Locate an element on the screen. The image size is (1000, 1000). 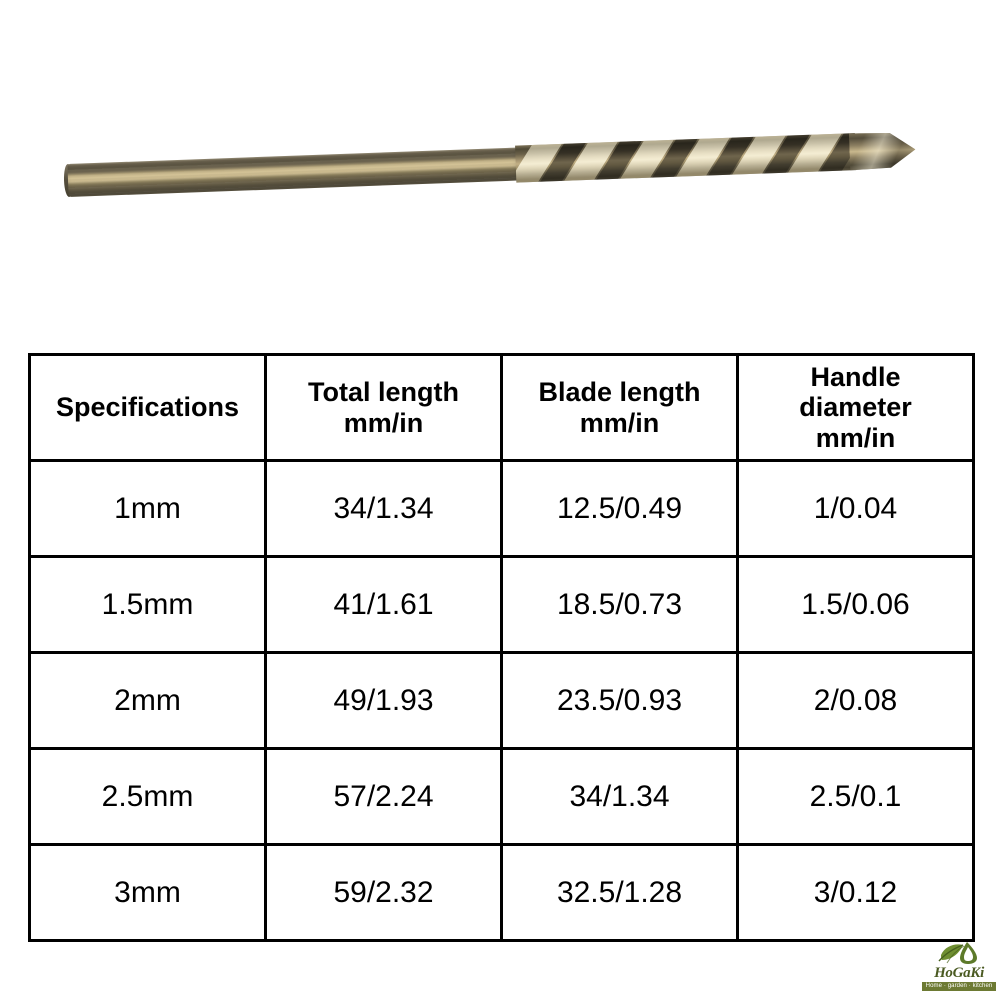
header-line: Specifications is located at coordinates (147, 407).